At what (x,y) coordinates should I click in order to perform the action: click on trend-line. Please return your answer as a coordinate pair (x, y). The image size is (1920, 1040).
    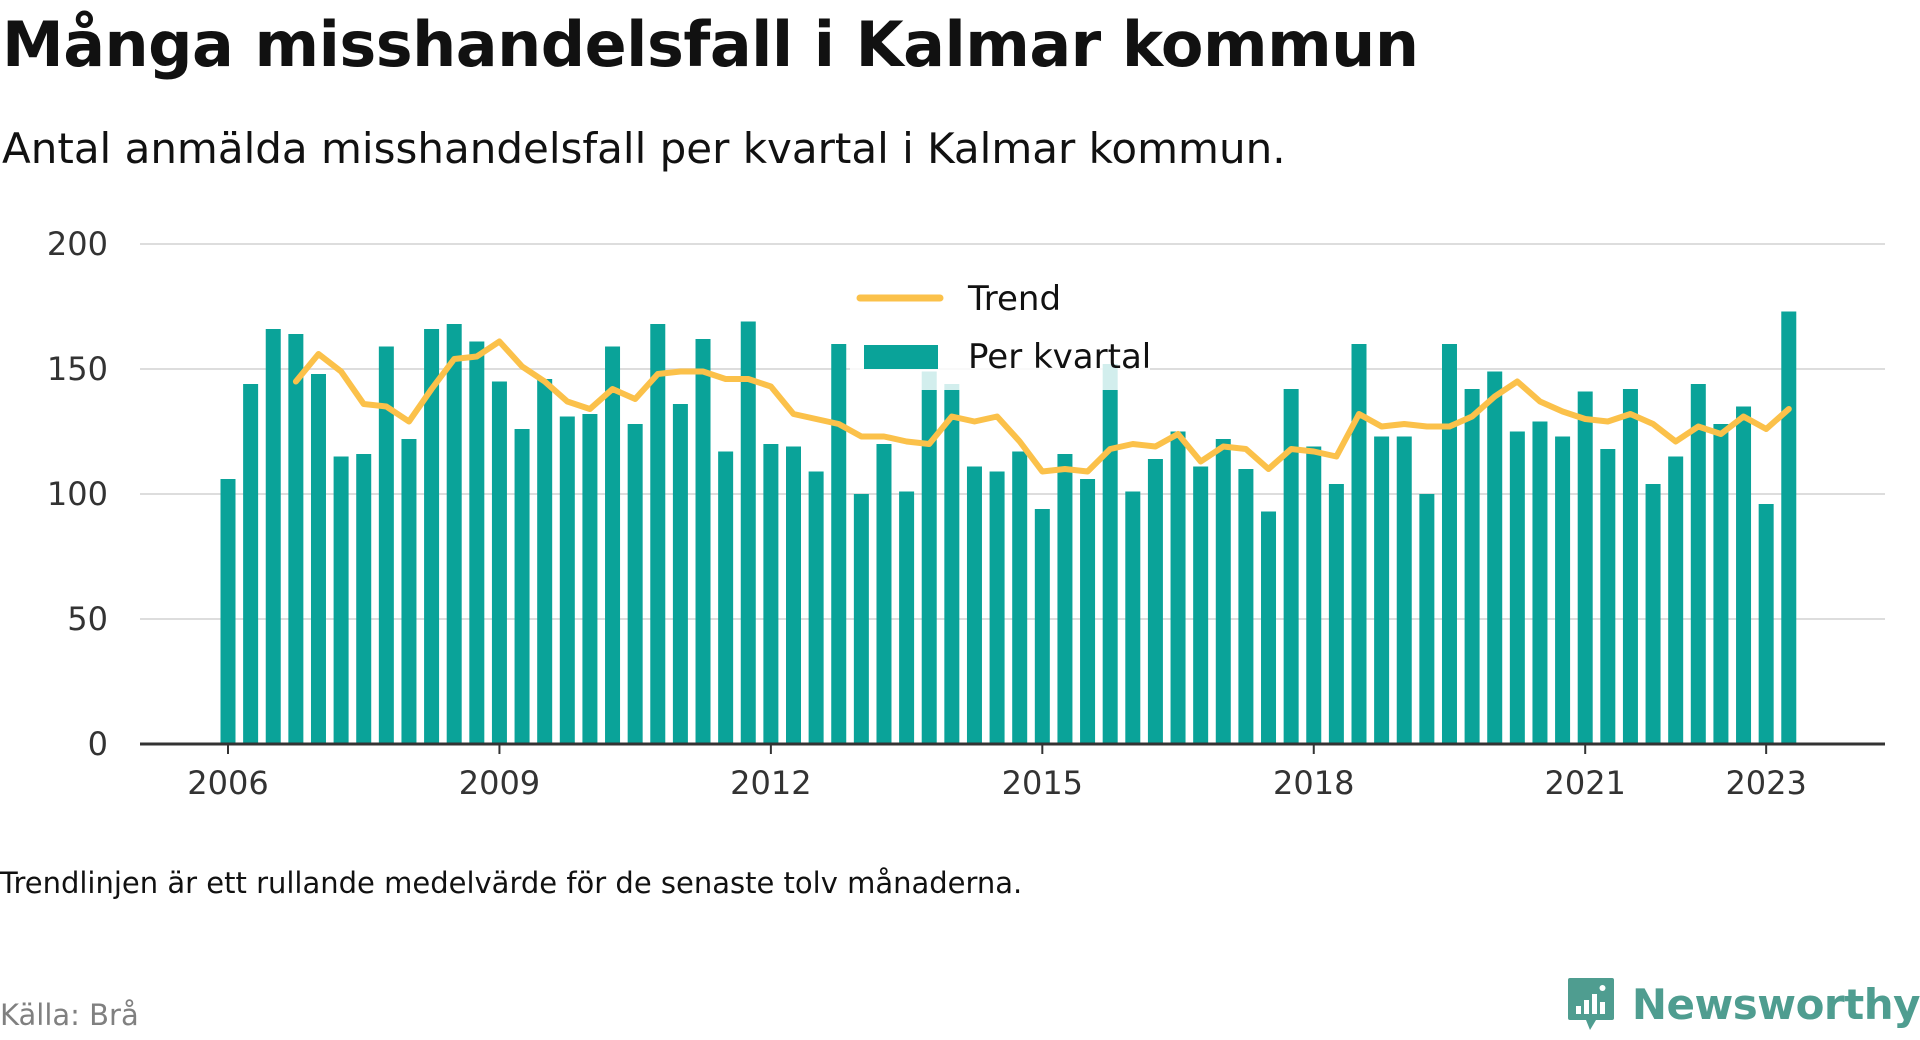
    Looking at the image, I should click on (1042, 406).